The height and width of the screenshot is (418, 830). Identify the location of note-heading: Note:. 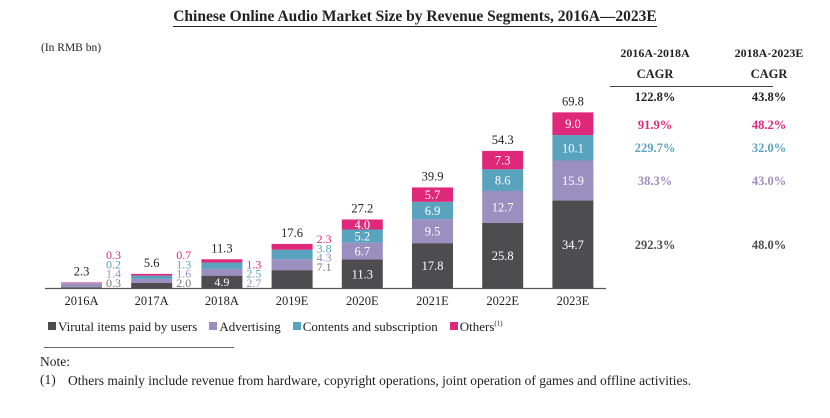
(55, 361).